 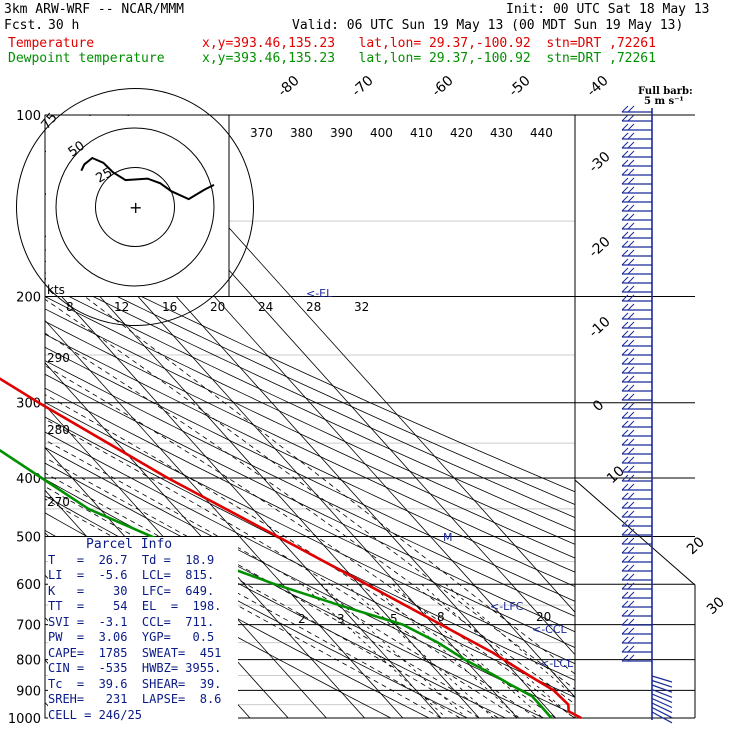 What do you see at coordinates (28, 585) in the screenshot?
I see `isobar-label: 600` at bounding box center [28, 585].